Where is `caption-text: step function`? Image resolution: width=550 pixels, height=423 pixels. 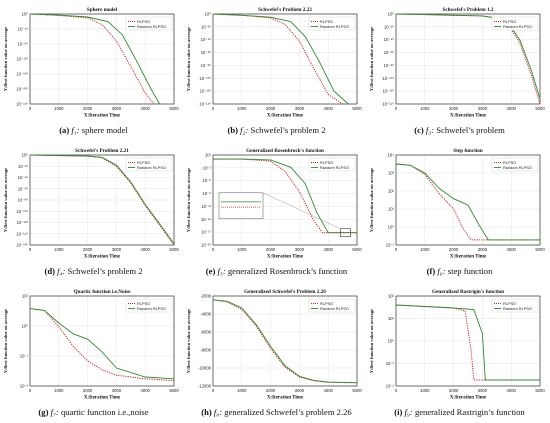
caption-text: step function is located at coordinates (470, 271).